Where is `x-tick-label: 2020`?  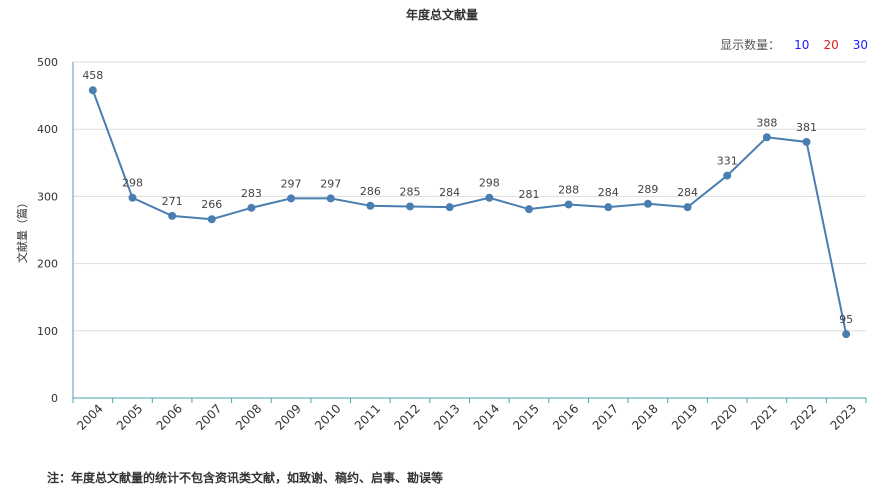
x-tick-label: 2020 is located at coordinates (724, 416).